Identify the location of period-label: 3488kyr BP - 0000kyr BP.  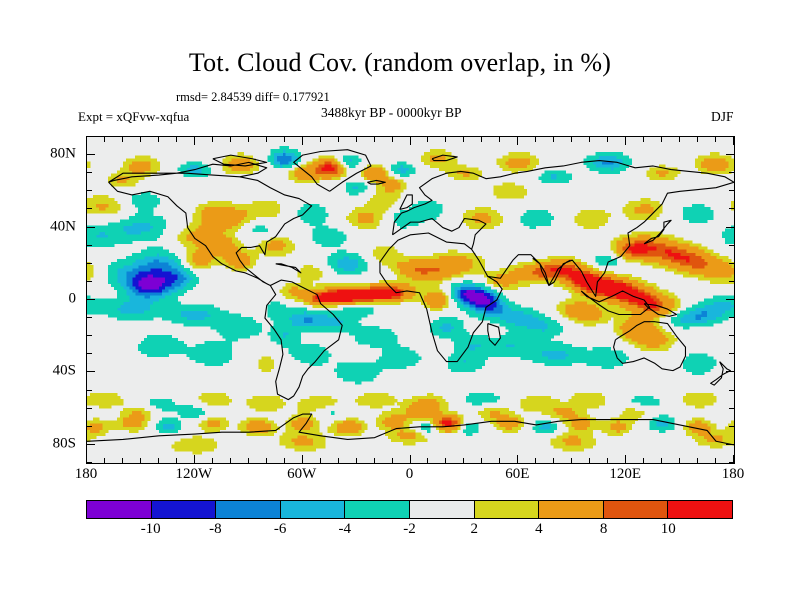
(391, 112).